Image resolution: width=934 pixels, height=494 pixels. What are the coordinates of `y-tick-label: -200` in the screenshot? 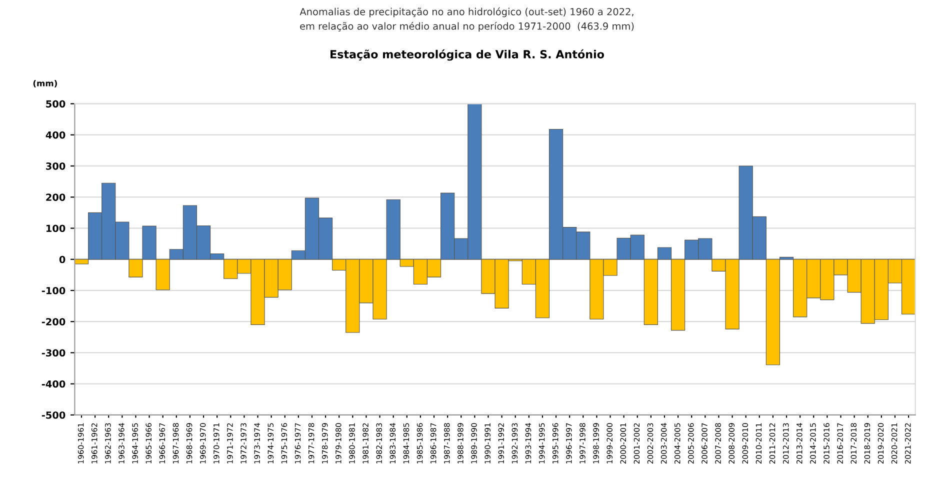 It's located at (54, 322).